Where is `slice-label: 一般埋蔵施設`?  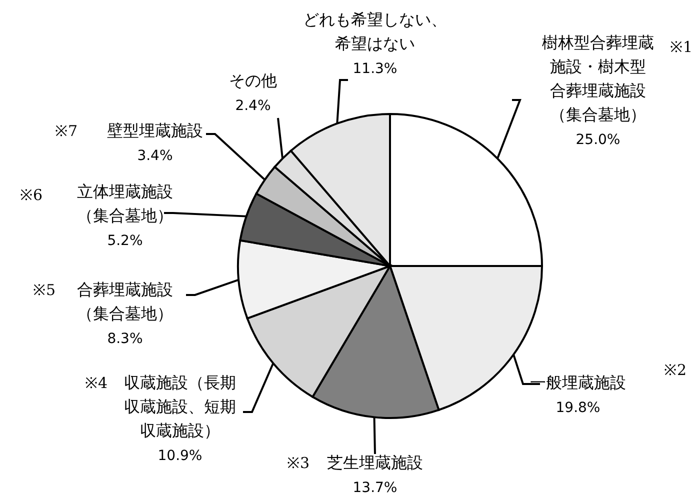
slice-label: 一般埋蔵施設 is located at coordinates (578, 382).